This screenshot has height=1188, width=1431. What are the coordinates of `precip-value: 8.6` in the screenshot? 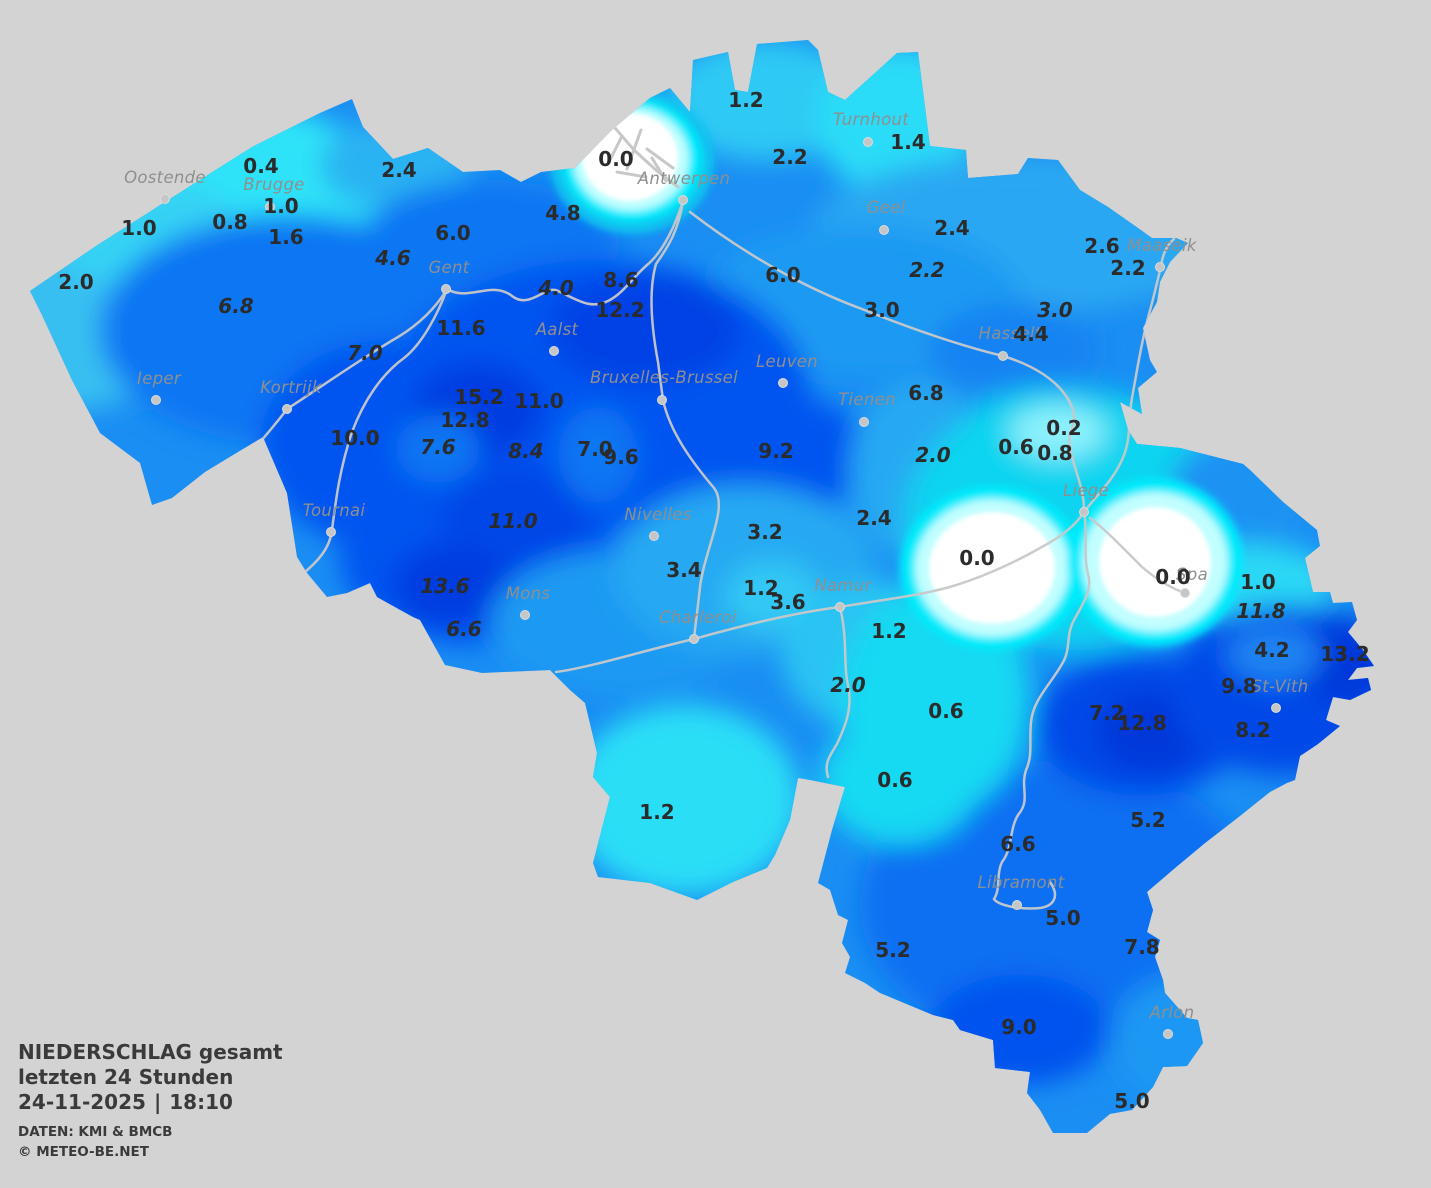 It's located at (621, 280).